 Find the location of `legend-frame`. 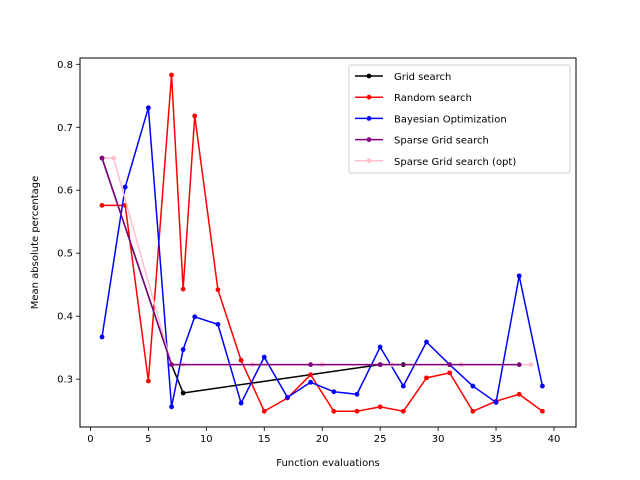

legend-frame is located at coordinates (459, 119).